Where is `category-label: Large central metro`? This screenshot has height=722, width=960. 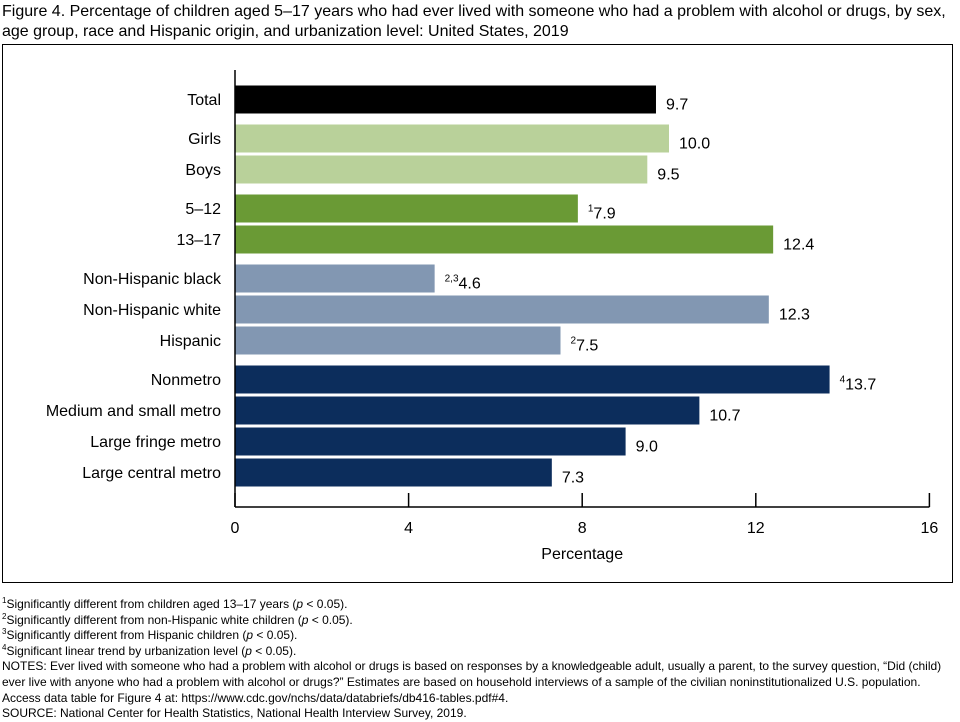
category-label: Large central metro is located at coordinates (151, 473).